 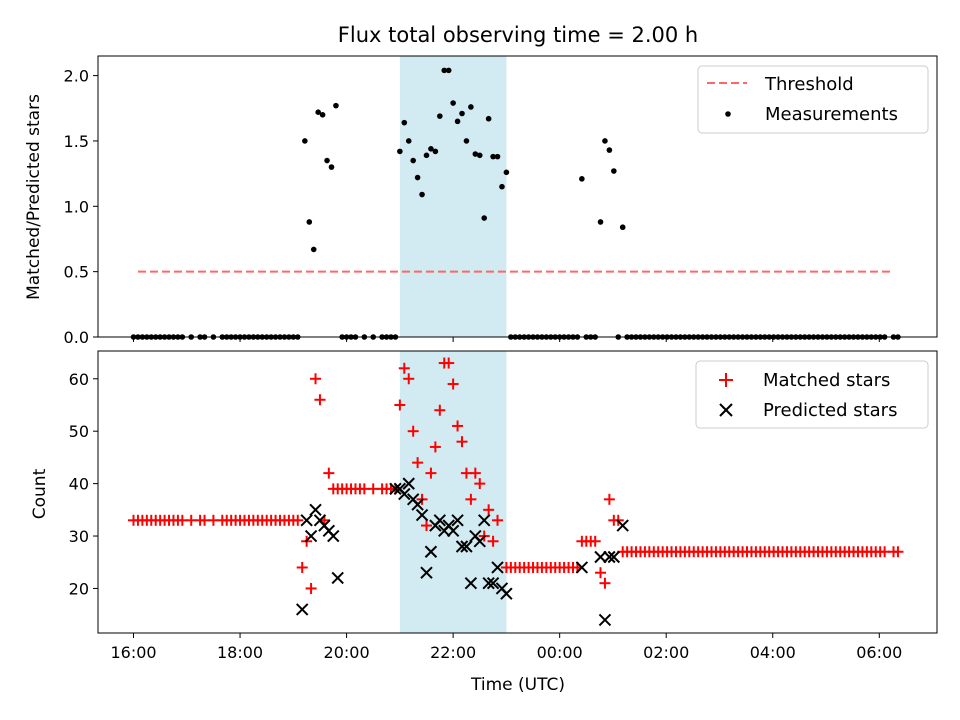 I want to click on bottom-highlight-span, so click(x=453, y=492).